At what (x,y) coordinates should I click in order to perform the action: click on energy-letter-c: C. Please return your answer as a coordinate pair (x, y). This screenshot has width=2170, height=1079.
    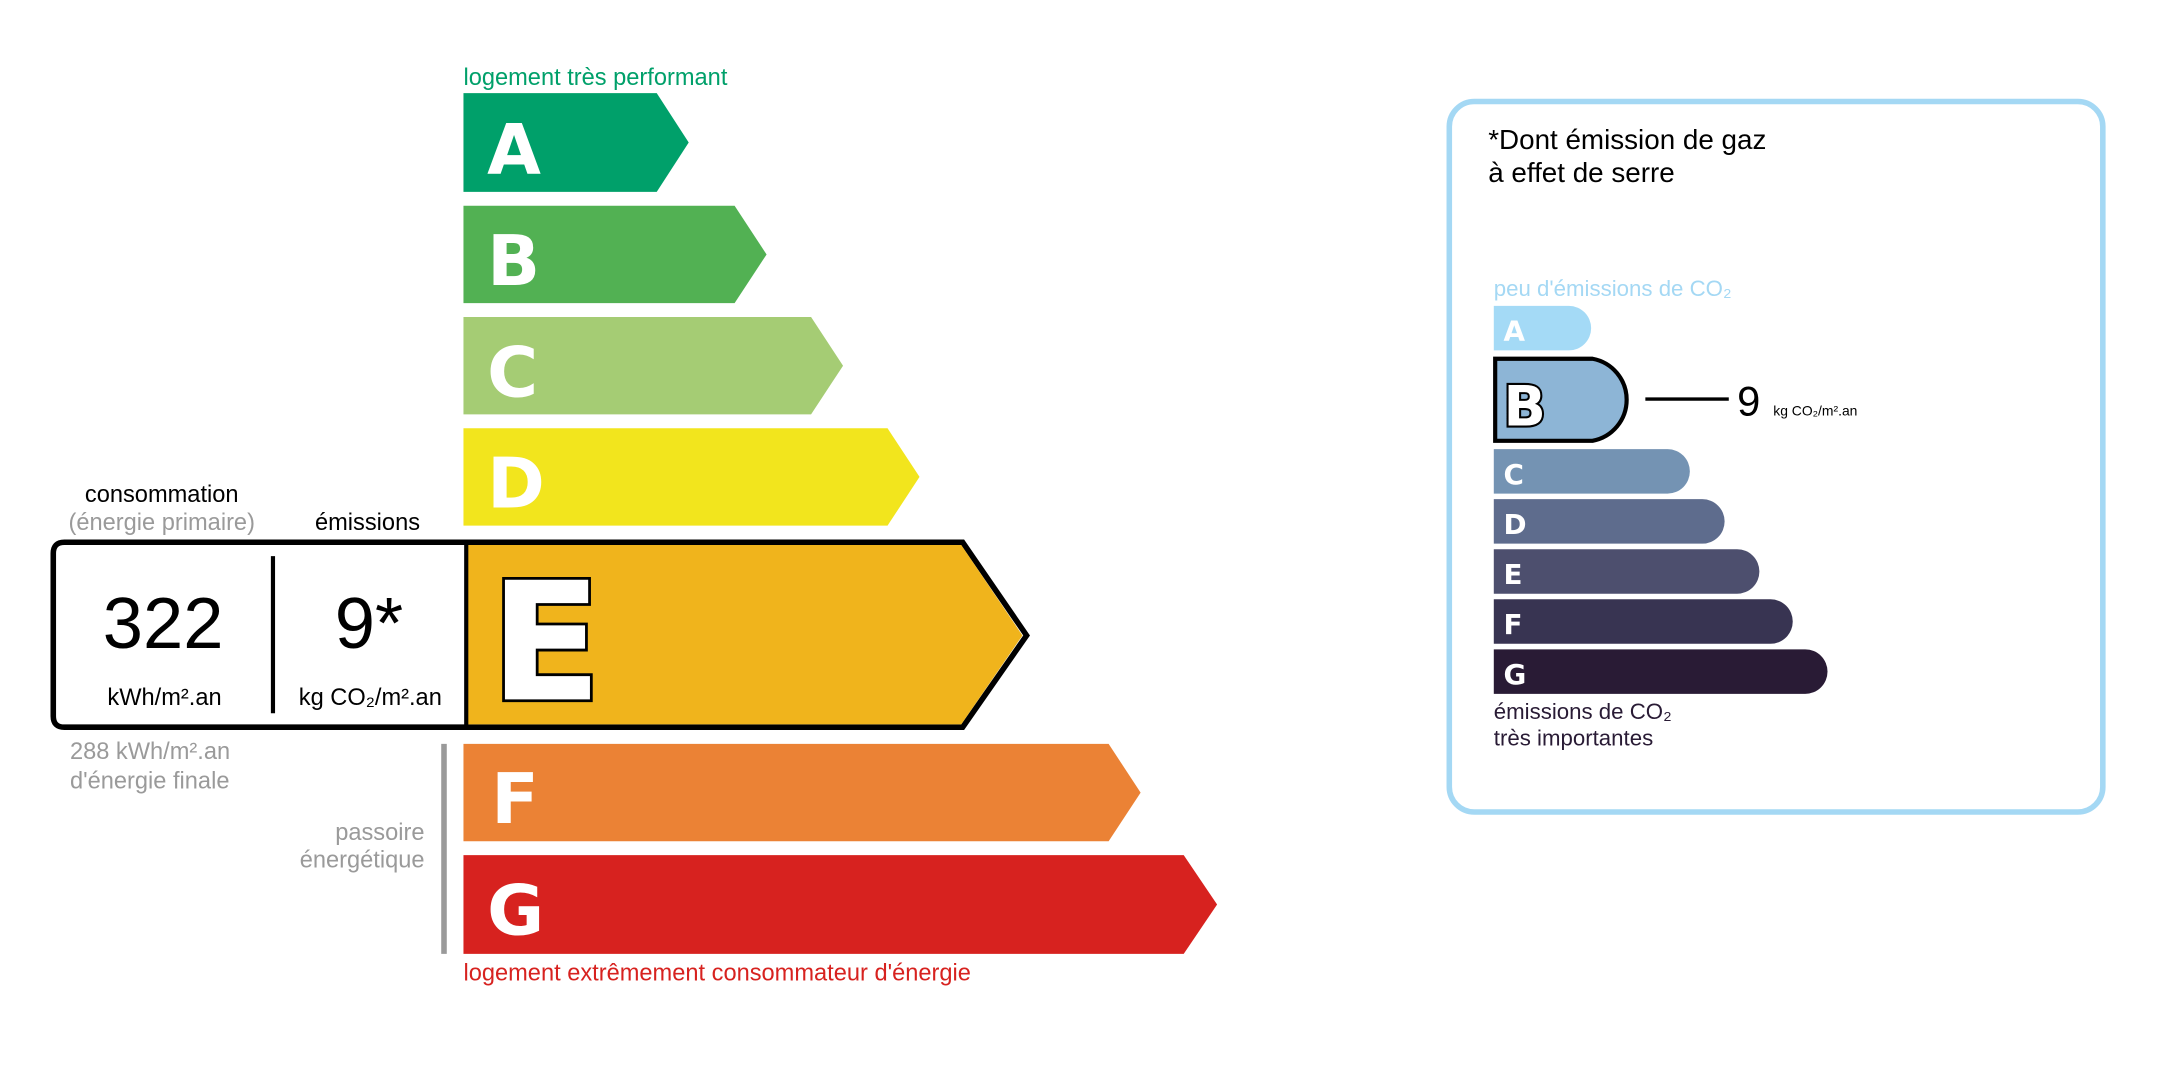
    Looking at the image, I should click on (512, 372).